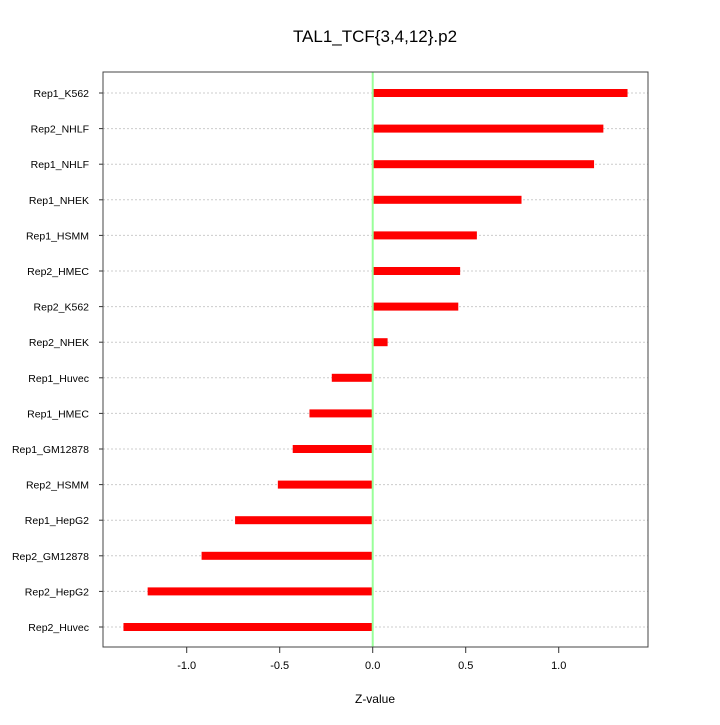 The width and height of the screenshot is (720, 725). Describe the element at coordinates (279, 666) in the screenshot. I see `x-tick-label: -0.5` at that location.